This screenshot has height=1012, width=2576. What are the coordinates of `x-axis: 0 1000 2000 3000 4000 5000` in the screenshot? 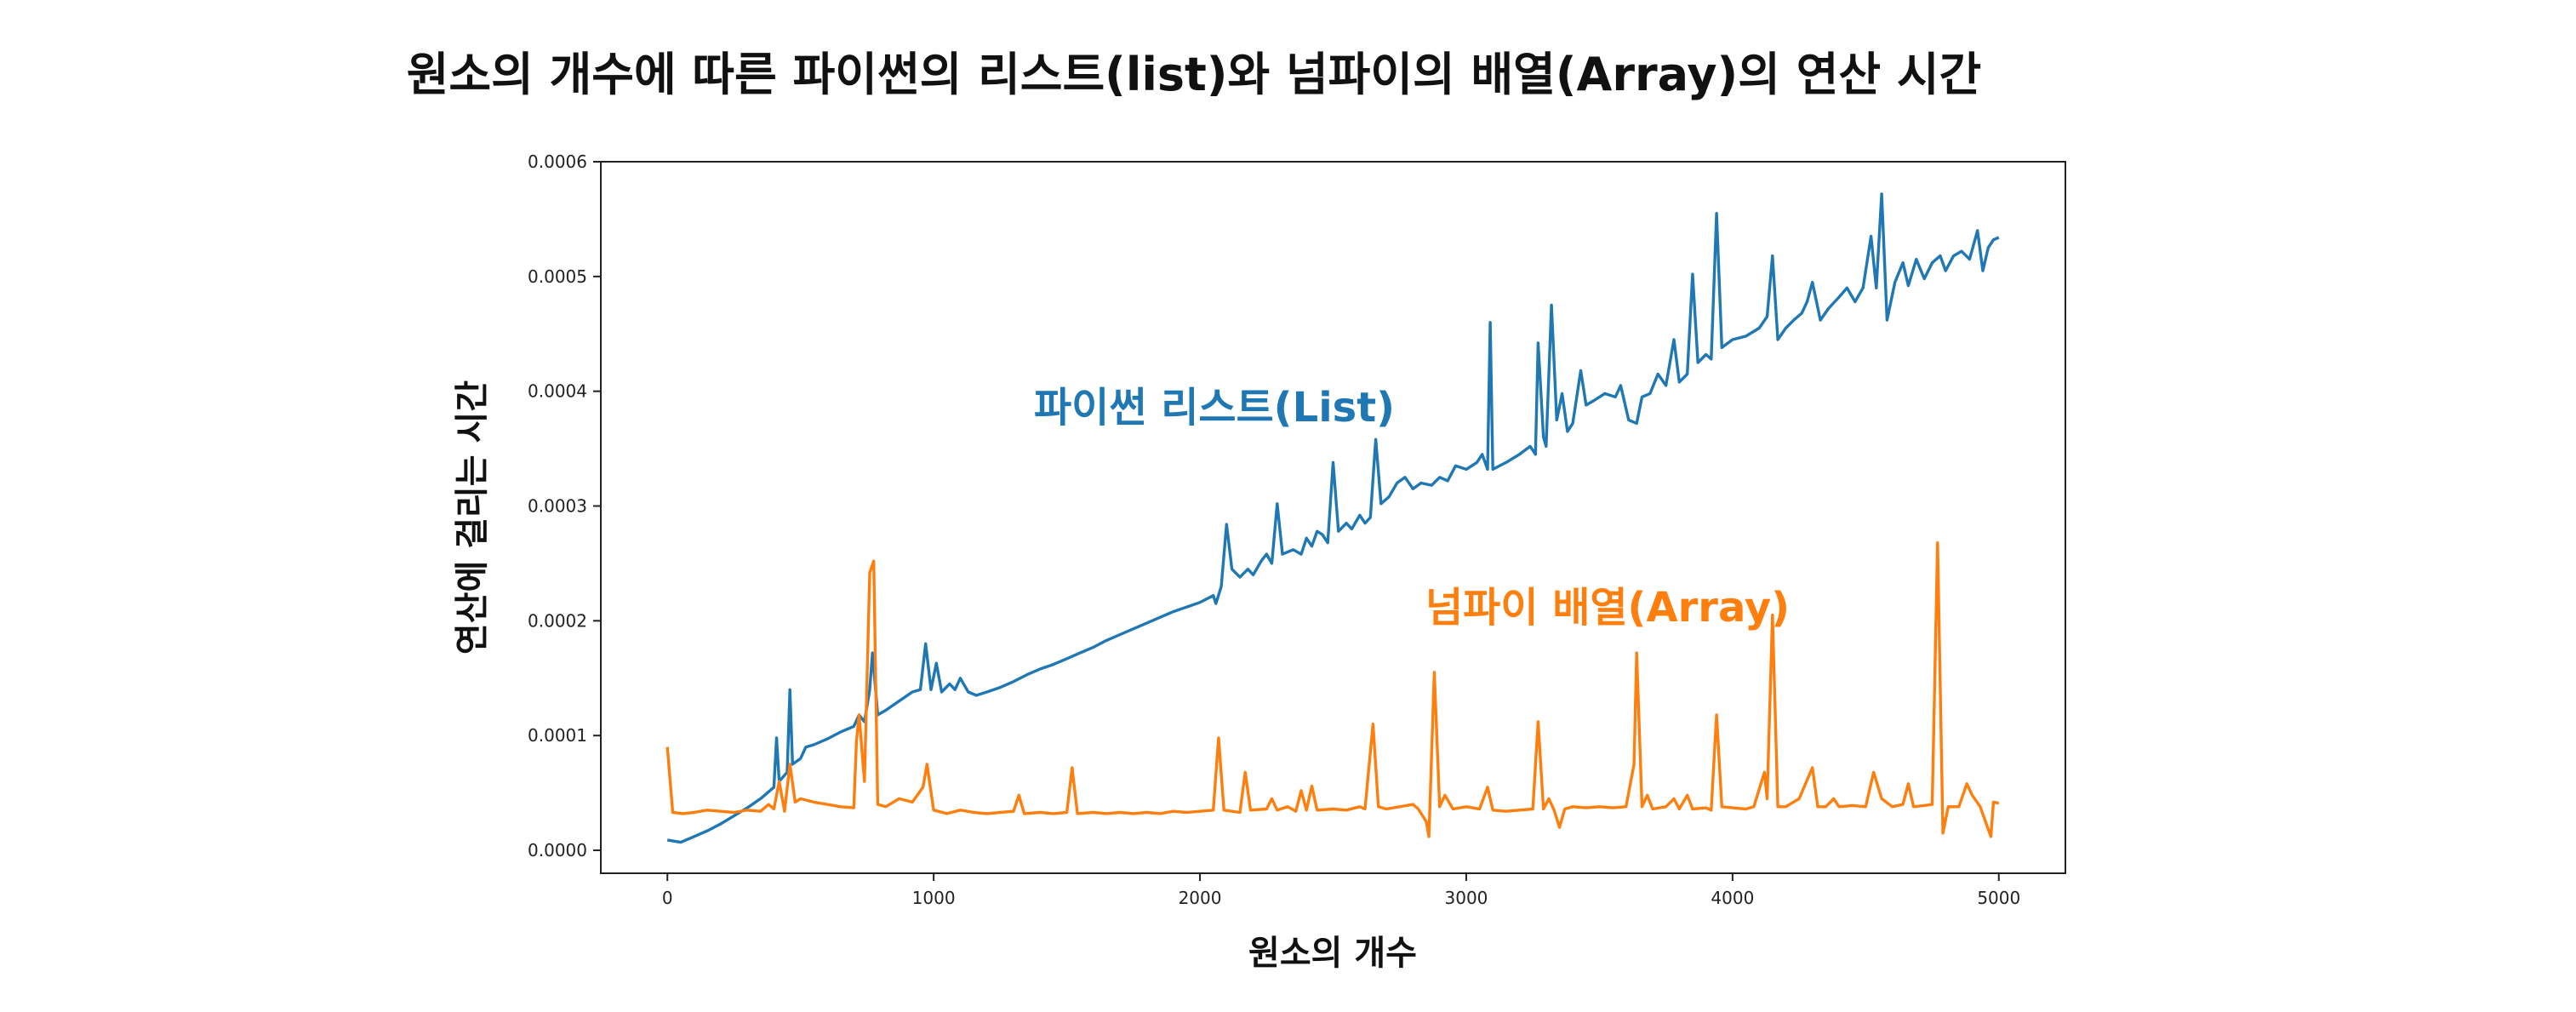 It's located at (1341, 890).